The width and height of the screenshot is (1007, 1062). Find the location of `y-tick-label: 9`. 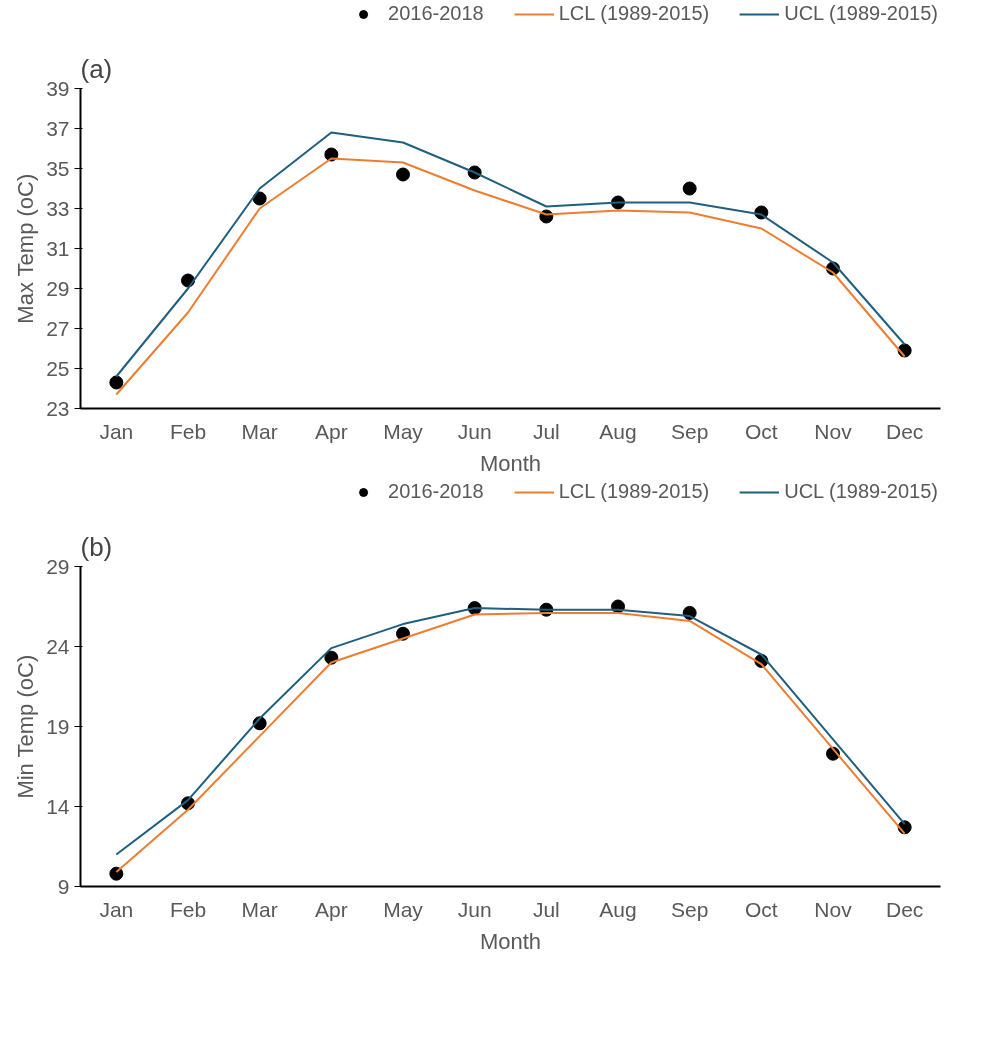

y-tick-label: 9 is located at coordinates (63, 886).